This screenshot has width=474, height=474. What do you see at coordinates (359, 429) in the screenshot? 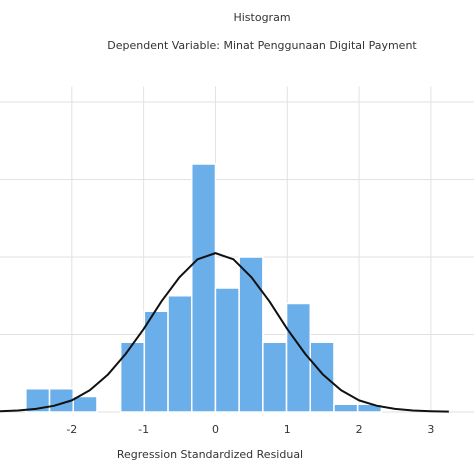
I see `x-tick-label: 2` at bounding box center [359, 429].